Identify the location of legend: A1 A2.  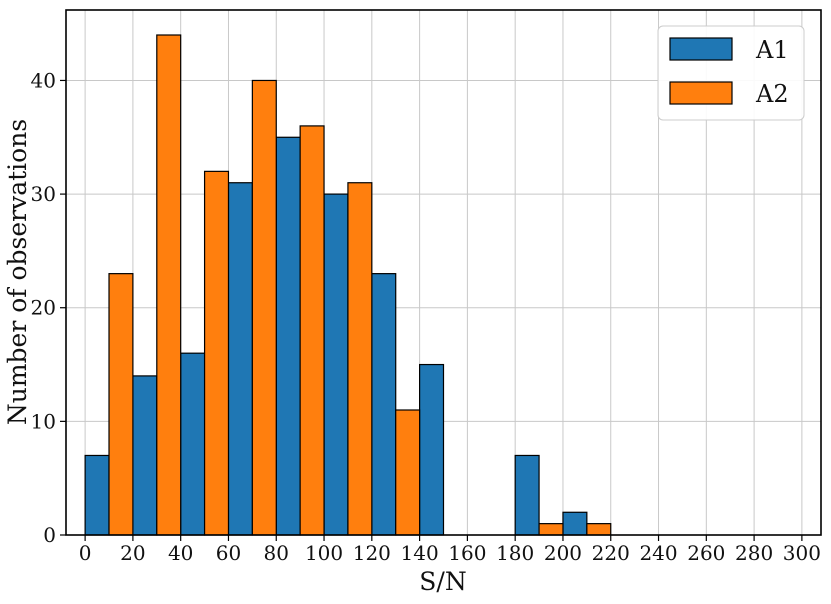
(731, 73).